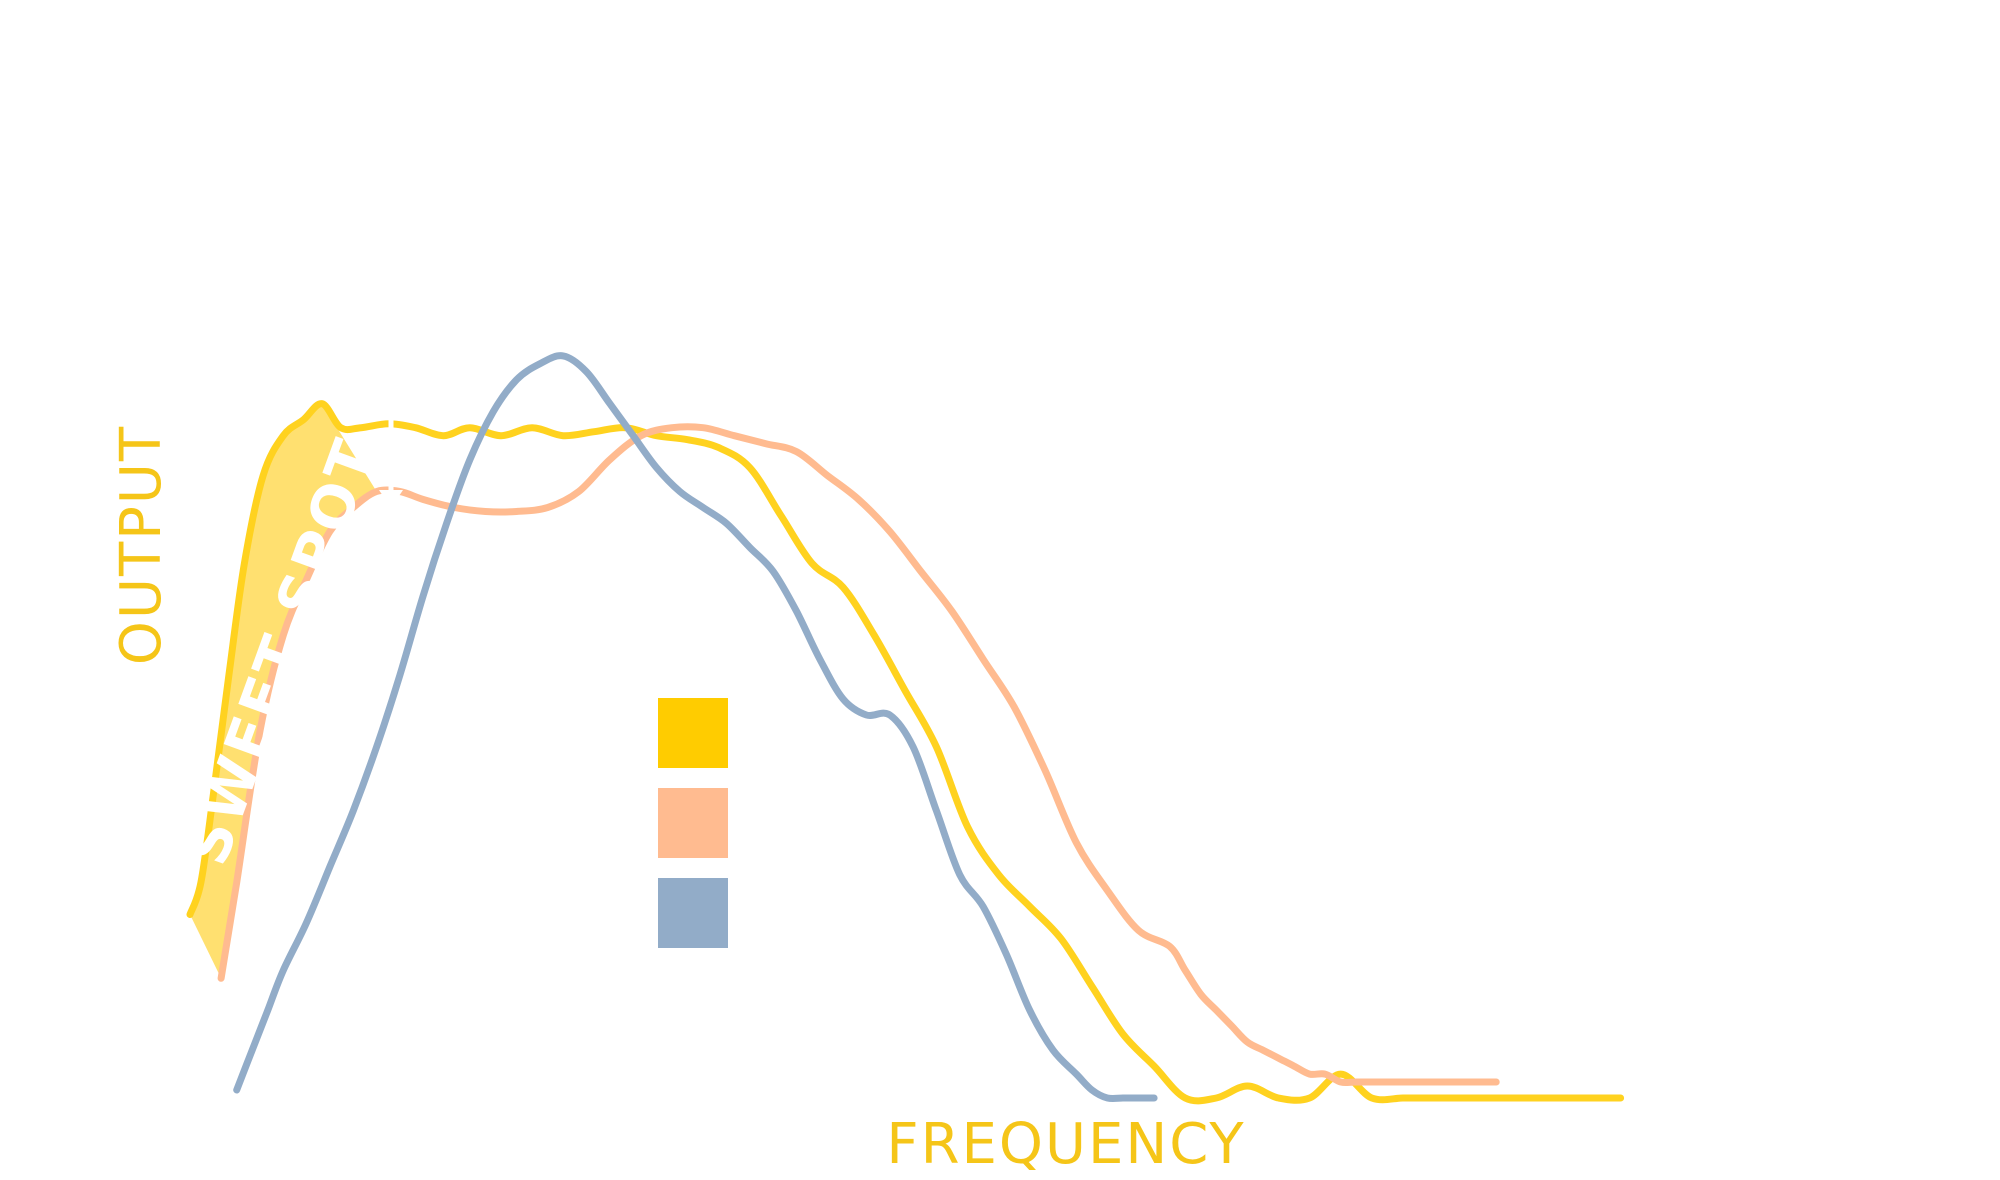 This screenshot has height=1180, width=2000. Describe the element at coordinates (391, 499) in the screenshot. I see `arrow-head-down-icon` at that location.